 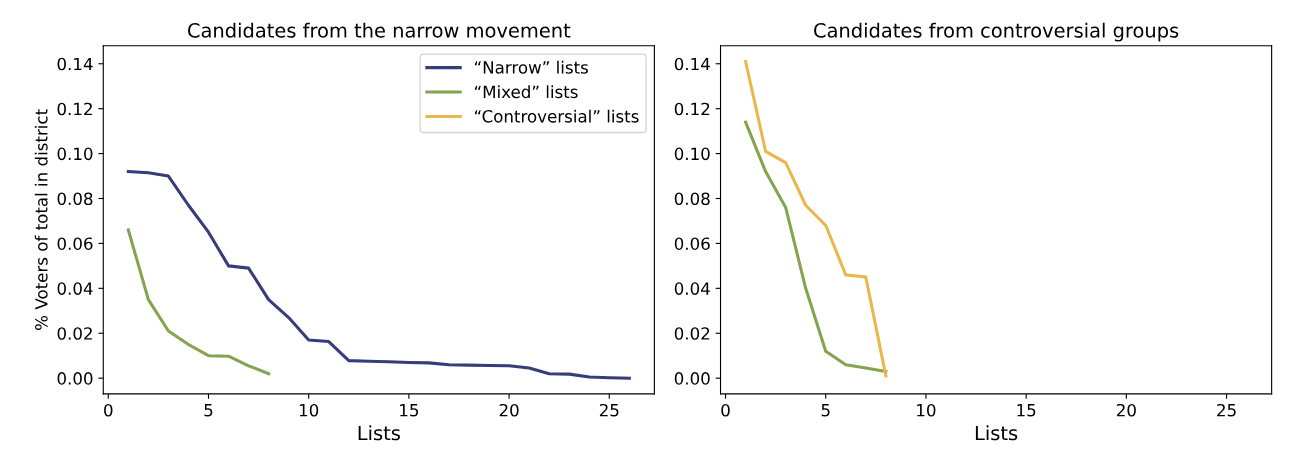 What do you see at coordinates (379, 30) in the screenshot?
I see `chart-title: Candidates from the narrow movement` at bounding box center [379, 30].